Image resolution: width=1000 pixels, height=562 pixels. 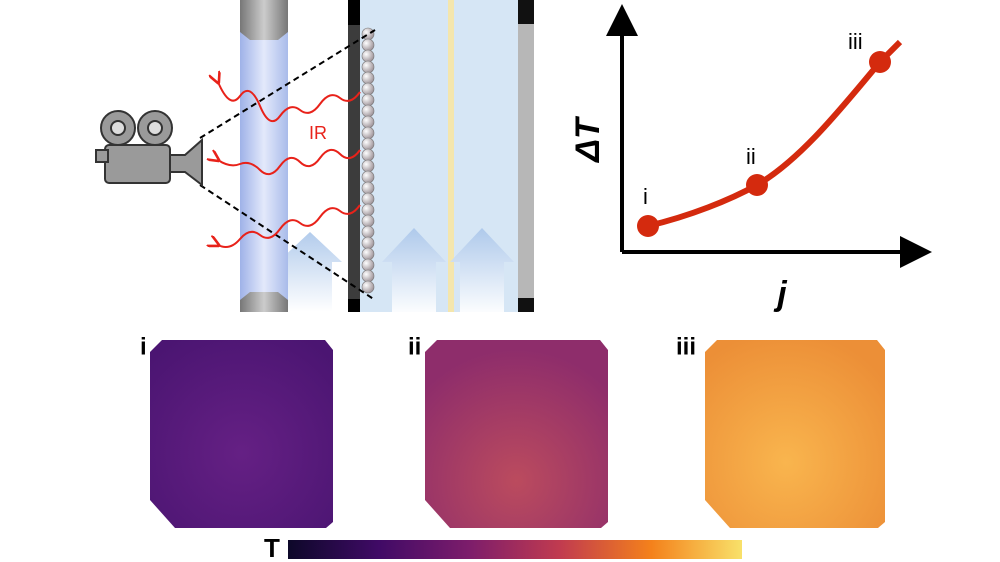 I want to click on point-label: ii, so click(x=751, y=156).